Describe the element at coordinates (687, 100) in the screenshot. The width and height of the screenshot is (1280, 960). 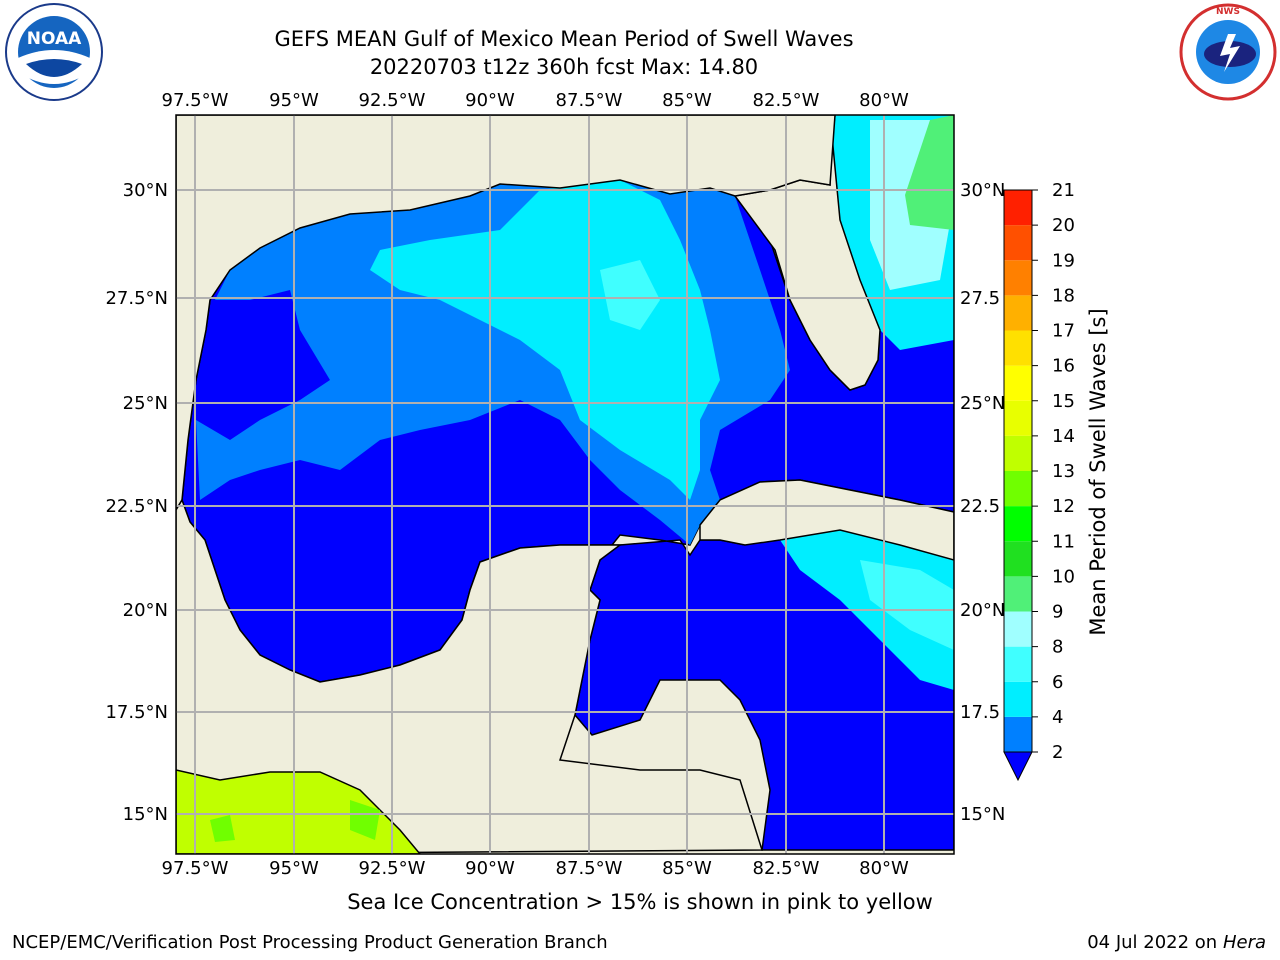
I see `lon-label-top: 85°W` at that location.